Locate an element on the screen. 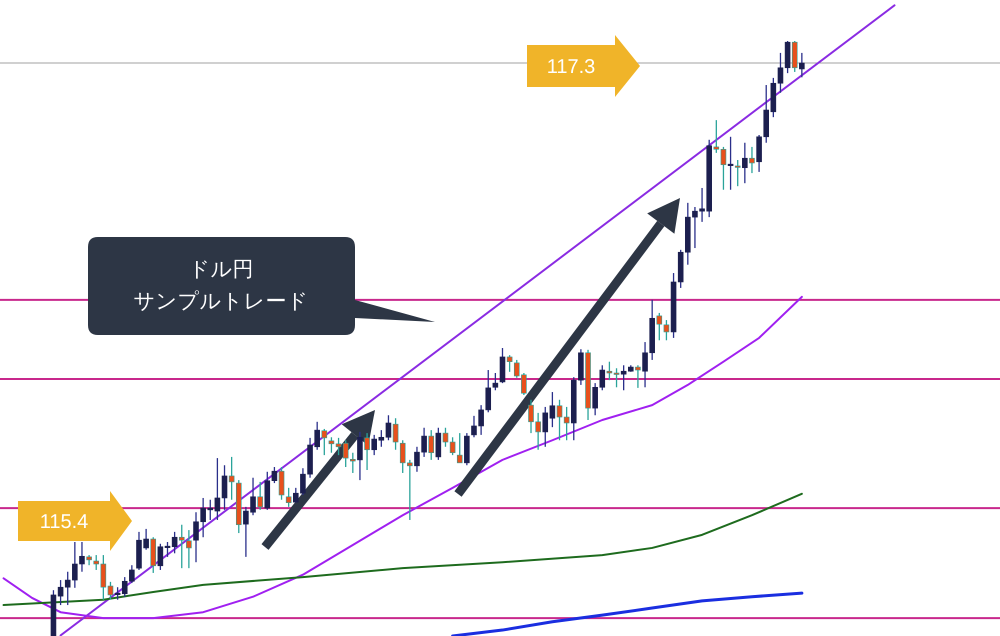  annotation: ドル円 is located at coordinates (221, 269).